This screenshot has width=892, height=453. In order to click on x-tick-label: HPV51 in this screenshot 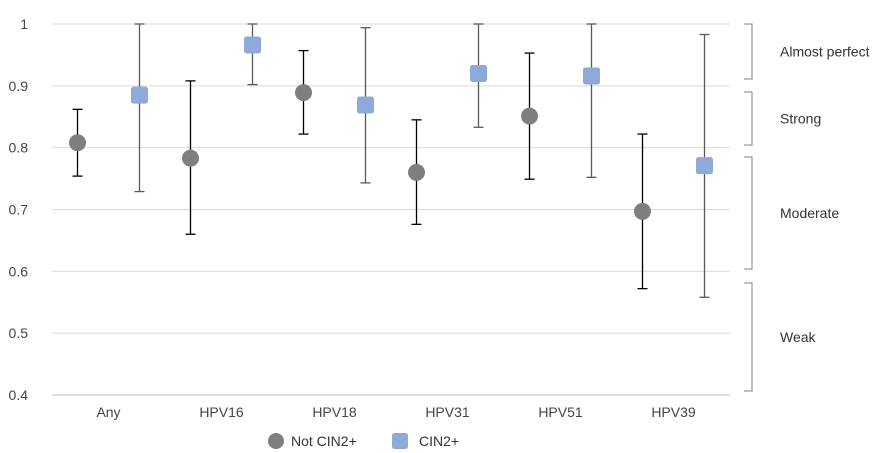, I will do `click(560, 412)`.